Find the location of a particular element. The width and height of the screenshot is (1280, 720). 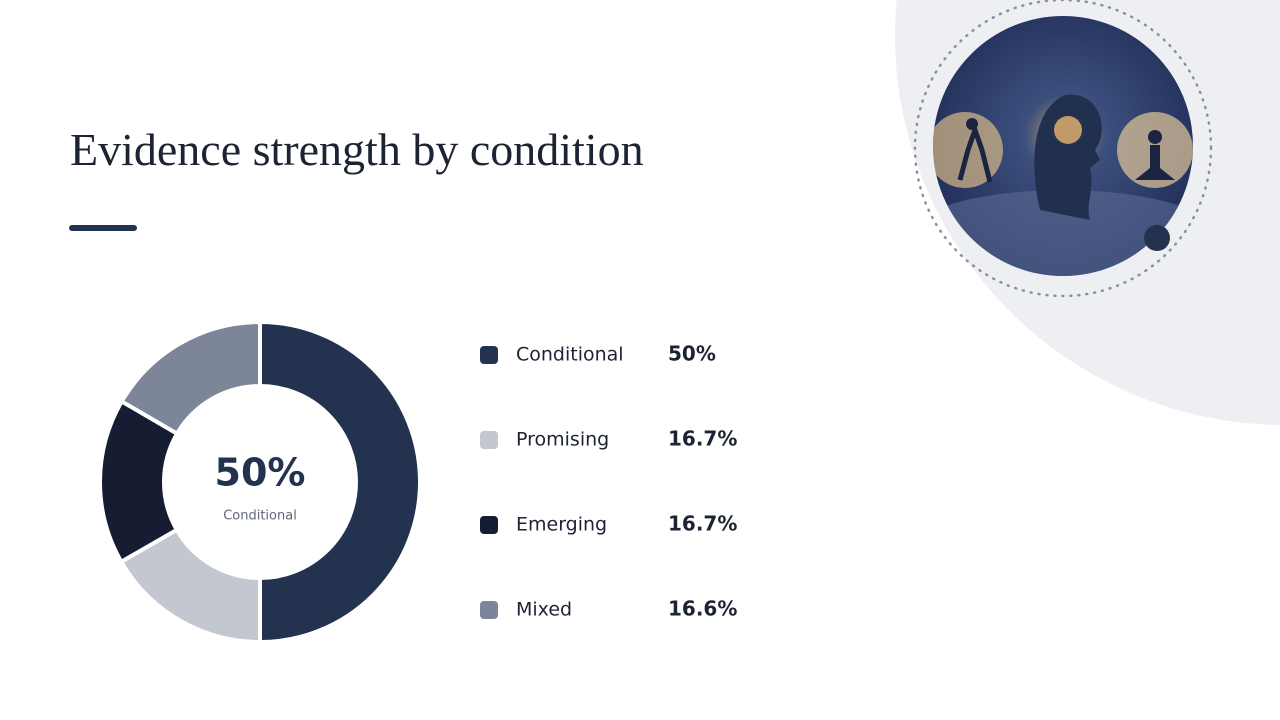

legend-value: 16.6% is located at coordinates (702, 609).